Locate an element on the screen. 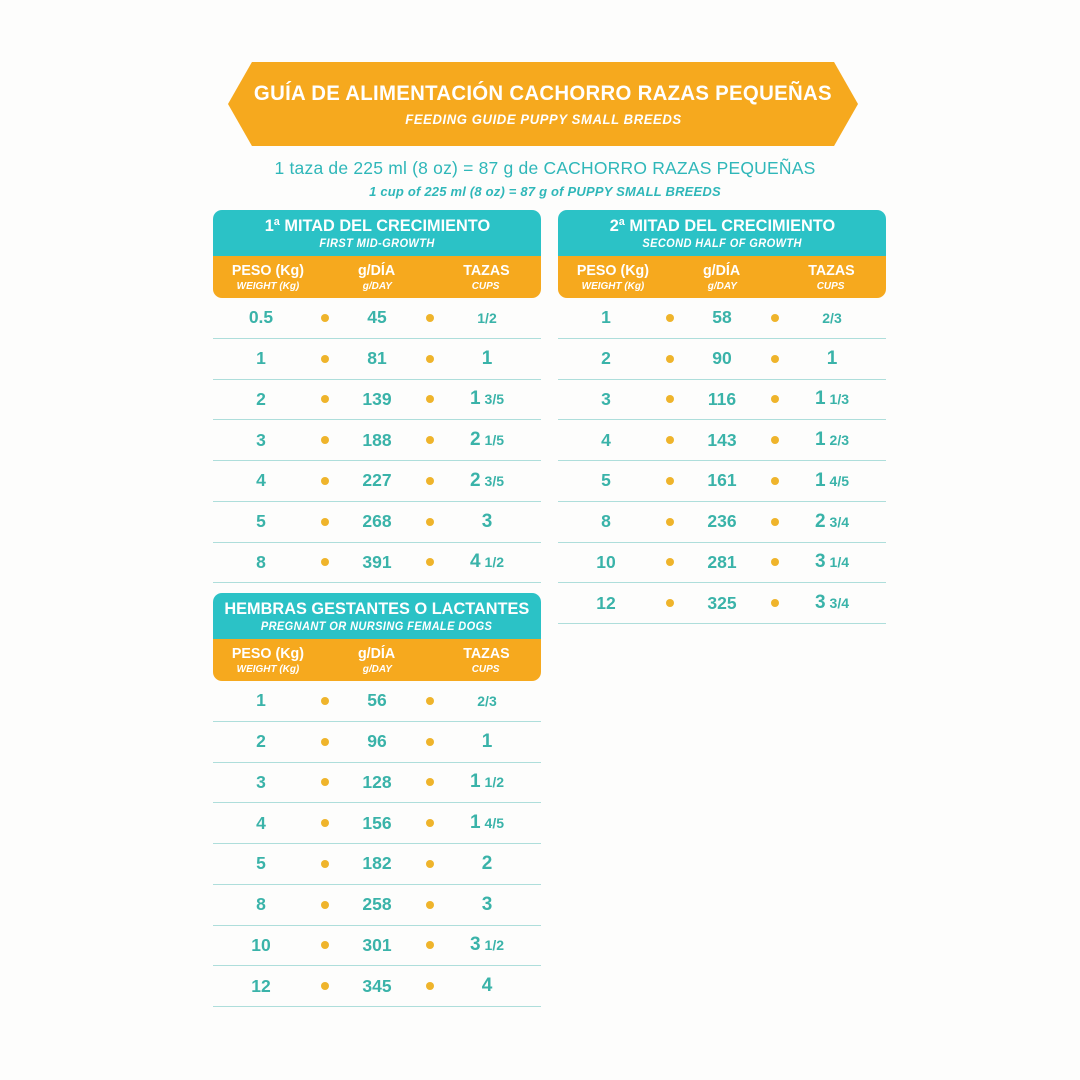 The height and width of the screenshot is (1080, 1080). cups-value: 3 is located at coordinates (494, 522).